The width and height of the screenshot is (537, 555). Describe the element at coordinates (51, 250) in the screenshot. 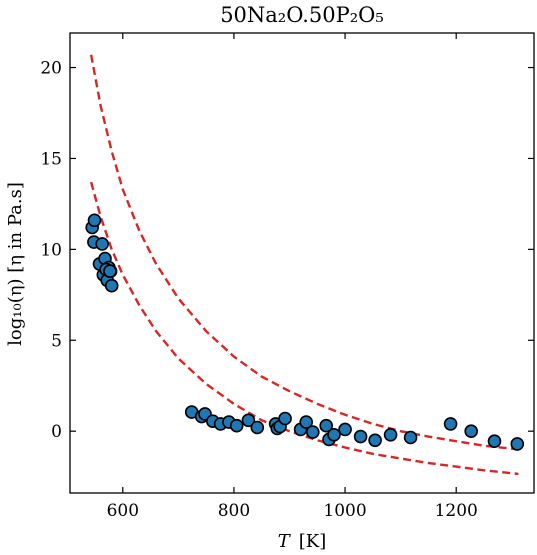

I see `y-tick-label: 10` at that location.